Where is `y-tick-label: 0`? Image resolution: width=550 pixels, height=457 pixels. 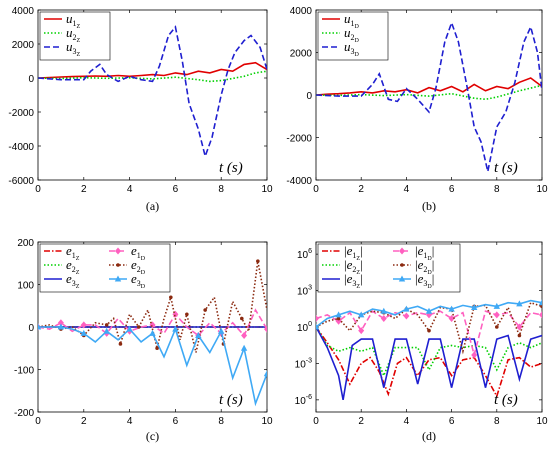
y-tick-label: 0 is located at coordinates (31, 328).